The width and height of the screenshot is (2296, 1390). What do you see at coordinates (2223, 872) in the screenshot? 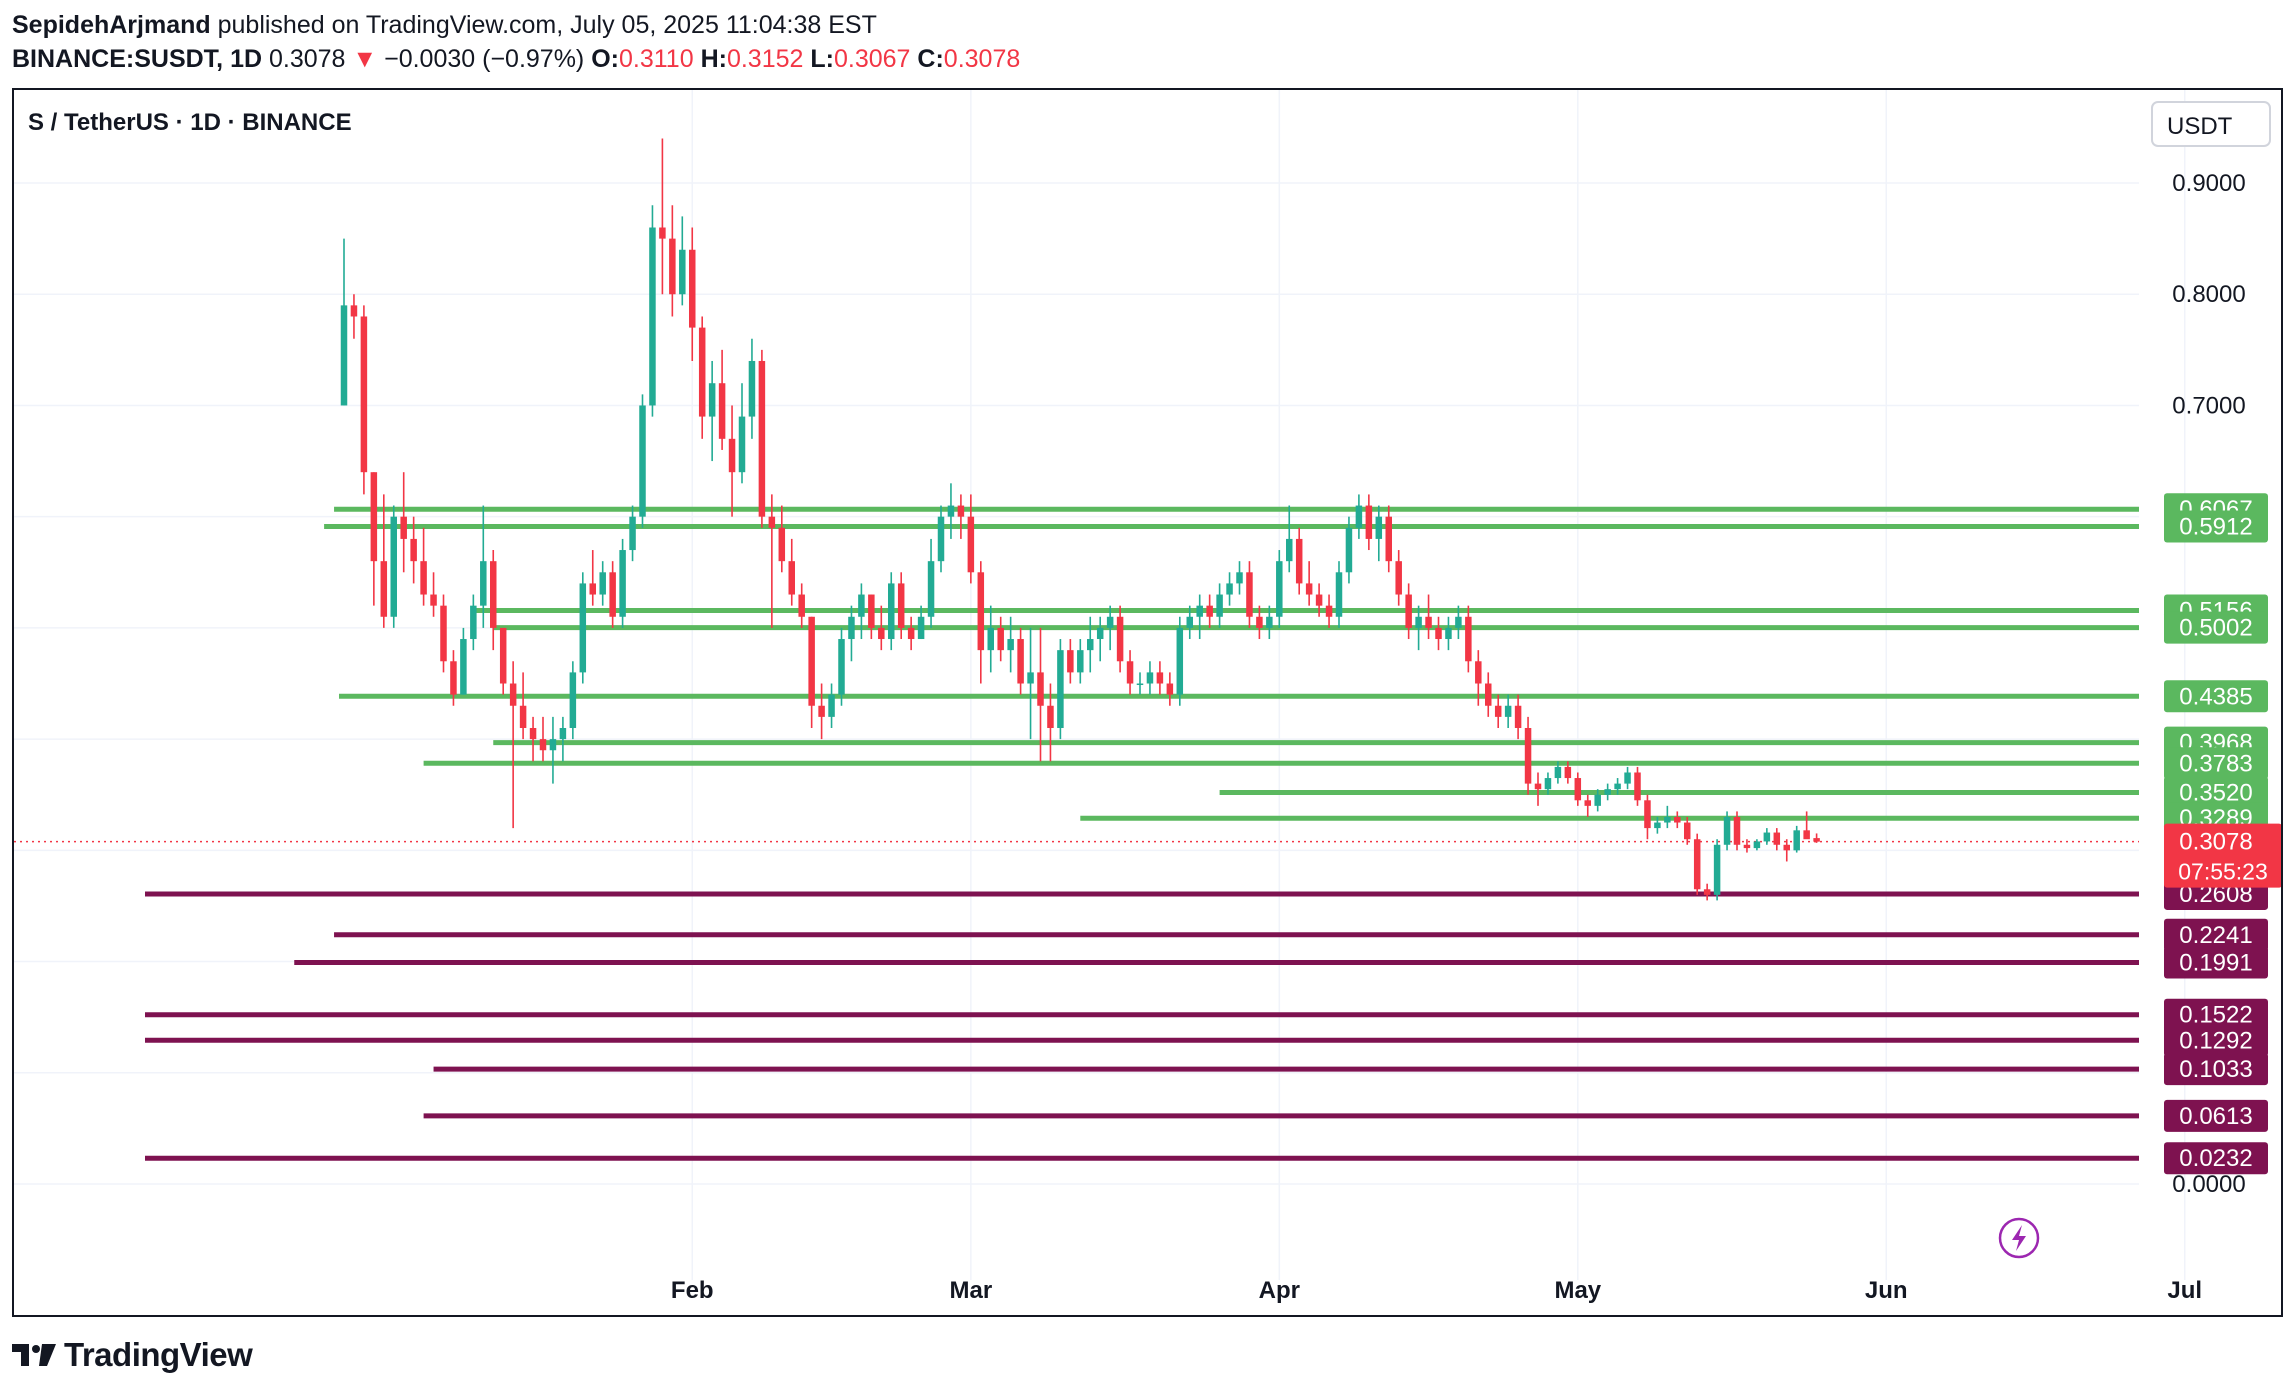
I see `countdown-label: 07:55:23` at bounding box center [2223, 872].